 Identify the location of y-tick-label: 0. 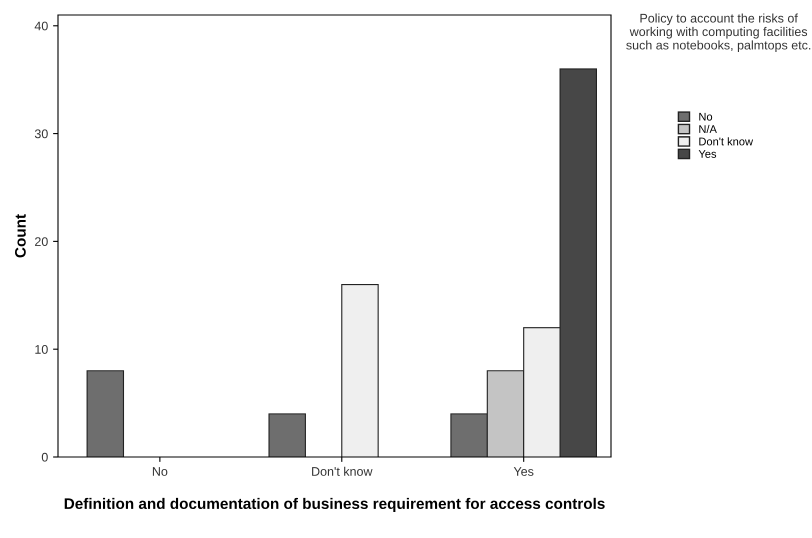
(45, 457).